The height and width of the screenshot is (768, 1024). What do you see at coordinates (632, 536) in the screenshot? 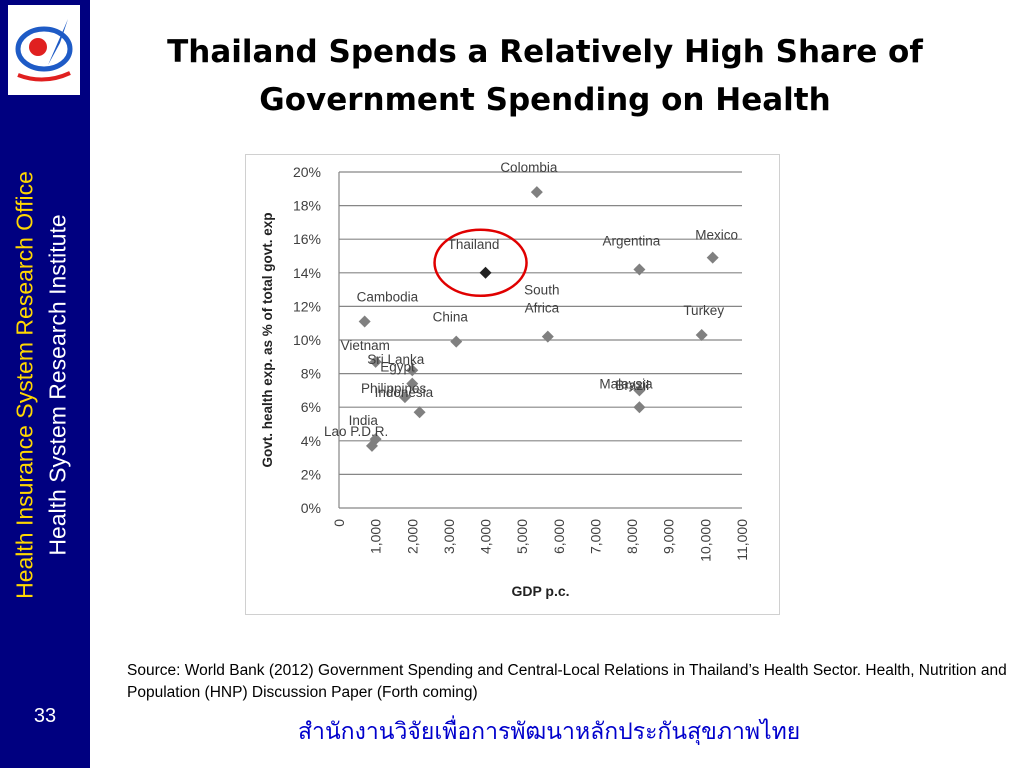
I see `x-tick-label: 8,000` at bounding box center [632, 536].